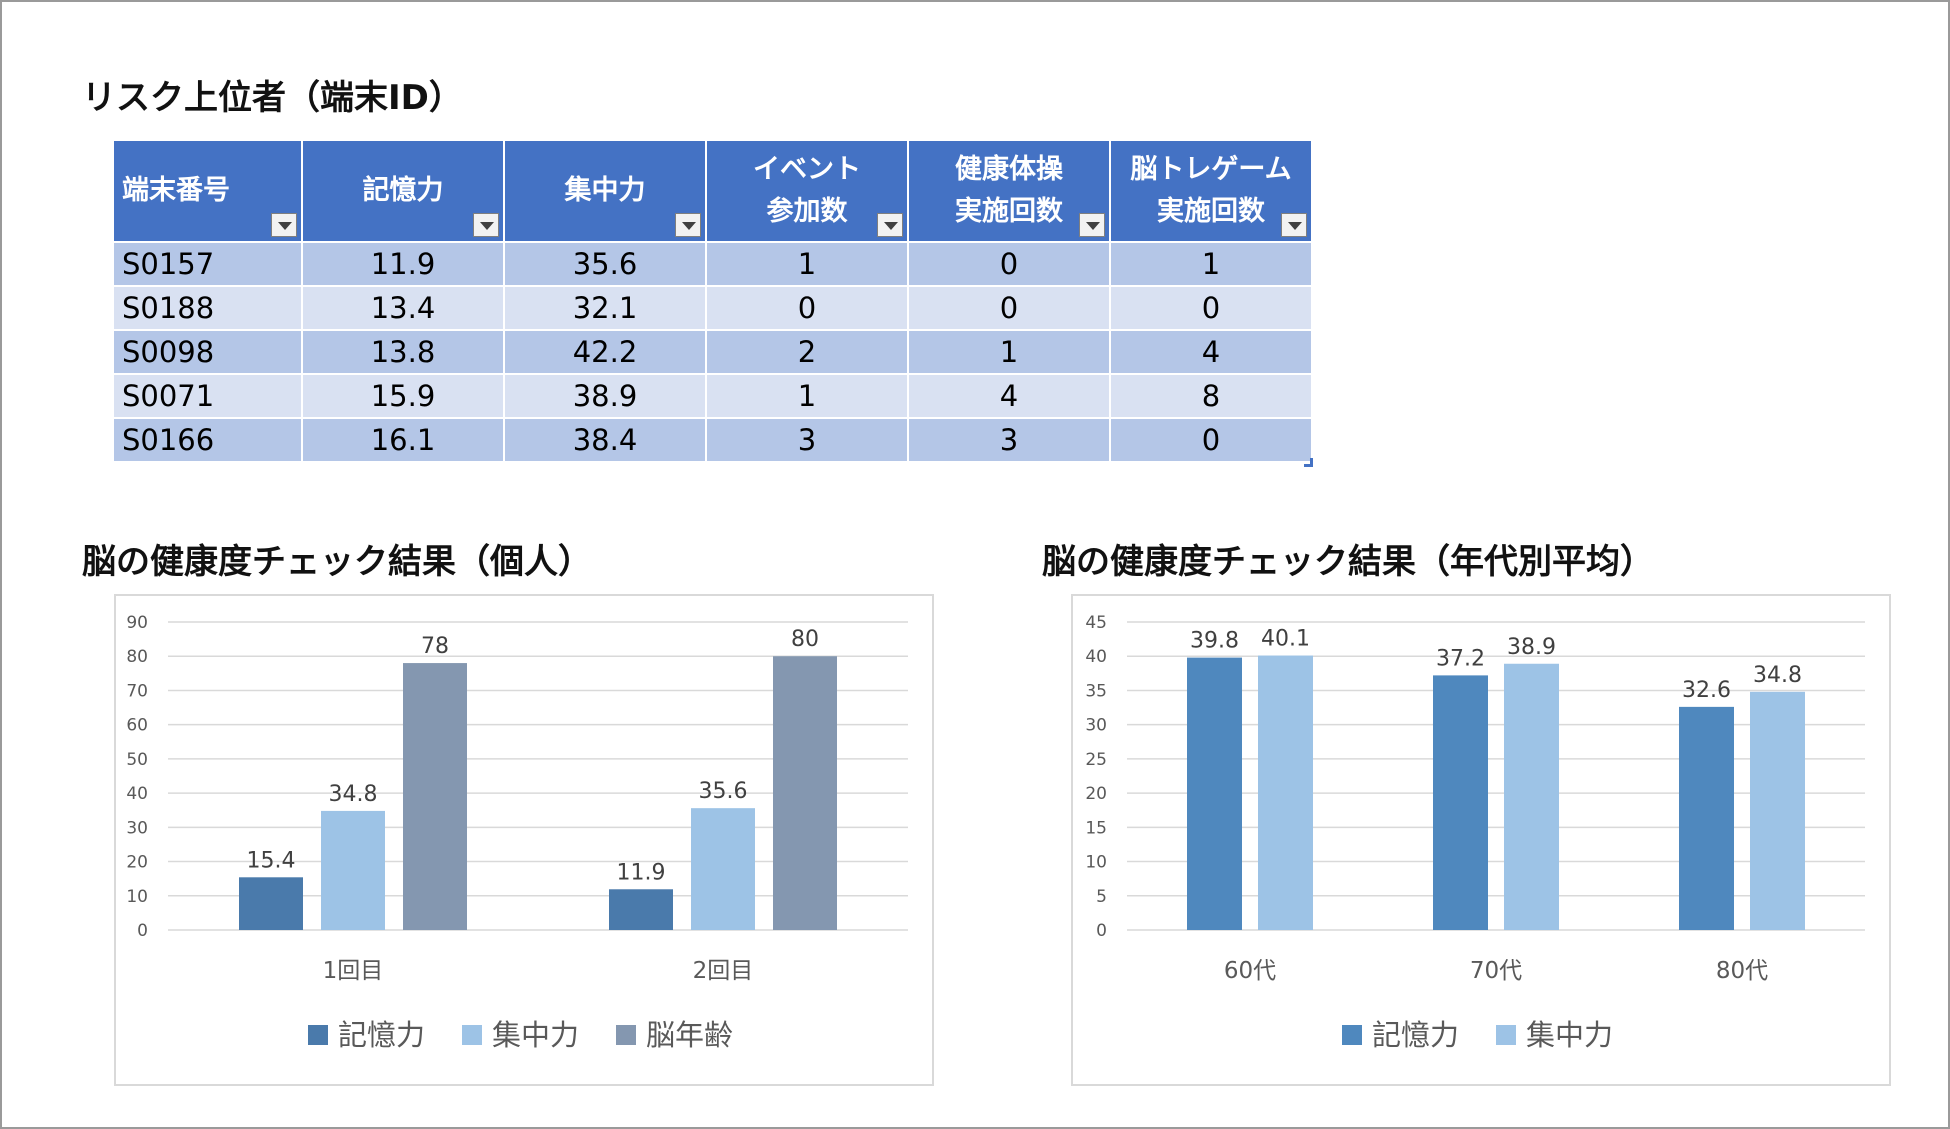  I want to click on table-cell: S0166, so click(208, 440).